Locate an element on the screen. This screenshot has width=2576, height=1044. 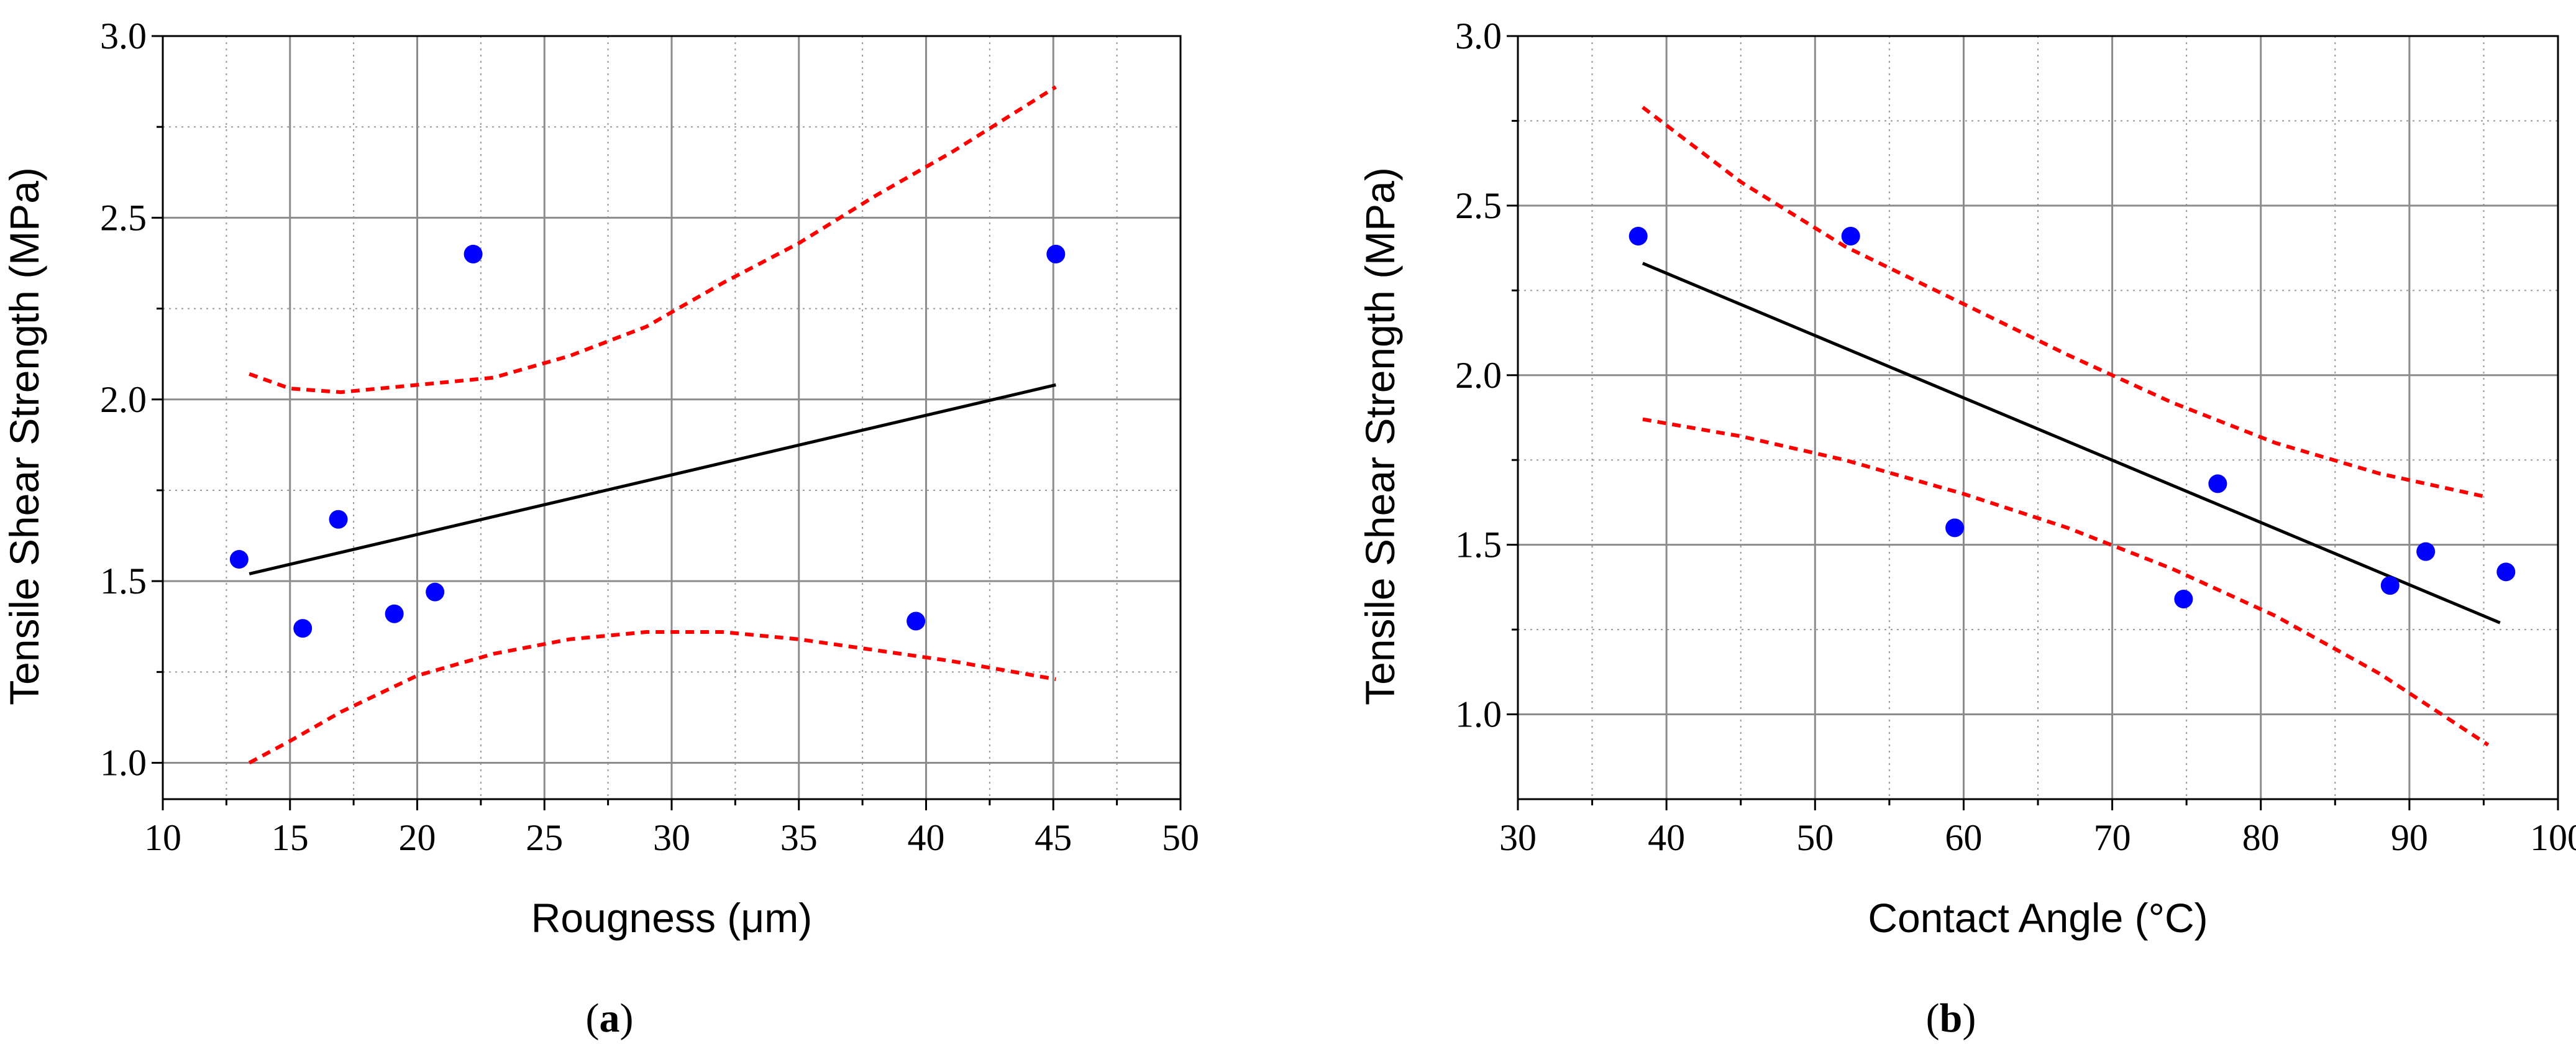
x-tick-label: 20 is located at coordinates (417, 838).